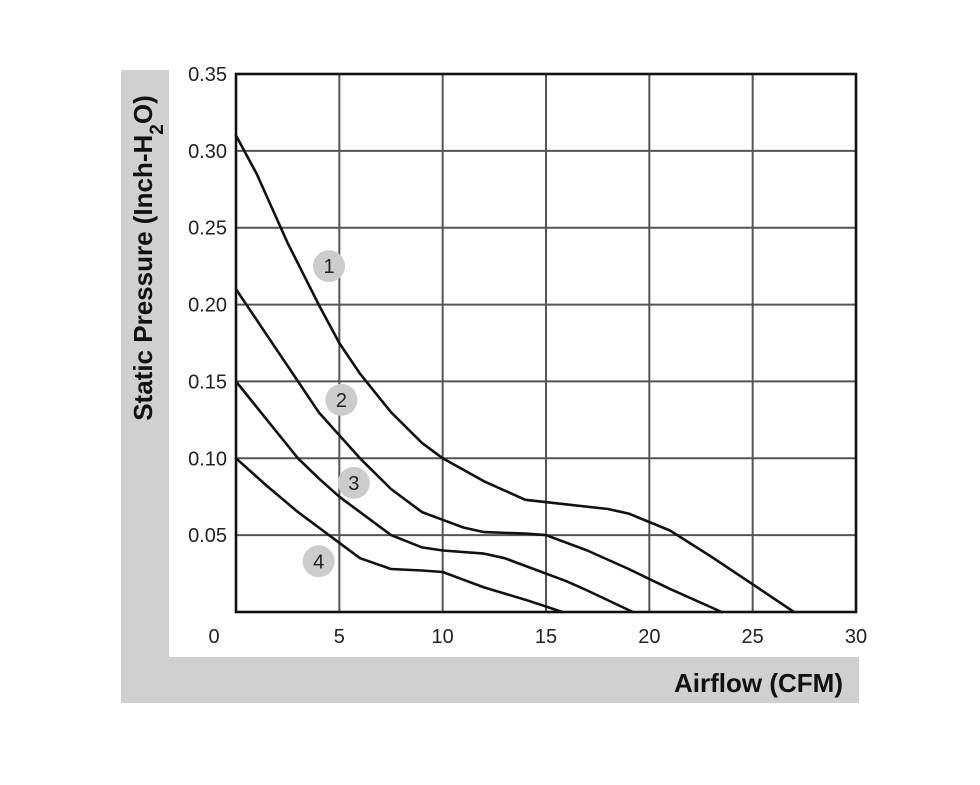 The image size is (980, 785). I want to click on y-tick-label-0.05: 0.05, so click(207, 536).